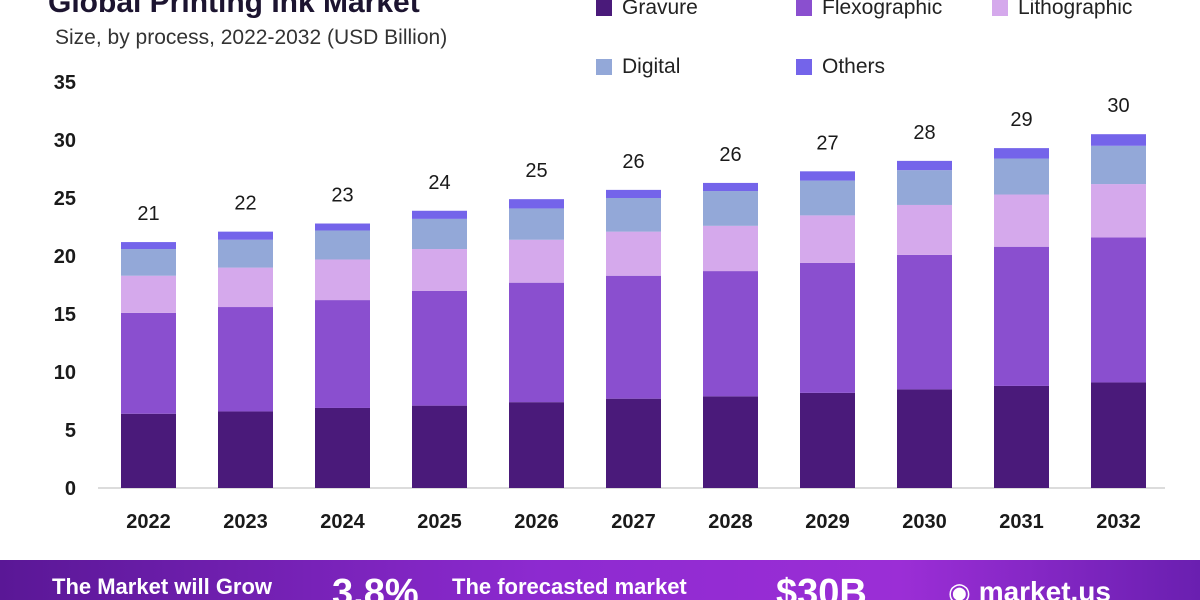 This screenshot has width=1200, height=600. Describe the element at coordinates (342, 245) in the screenshot. I see `bar-digital-2024` at that location.